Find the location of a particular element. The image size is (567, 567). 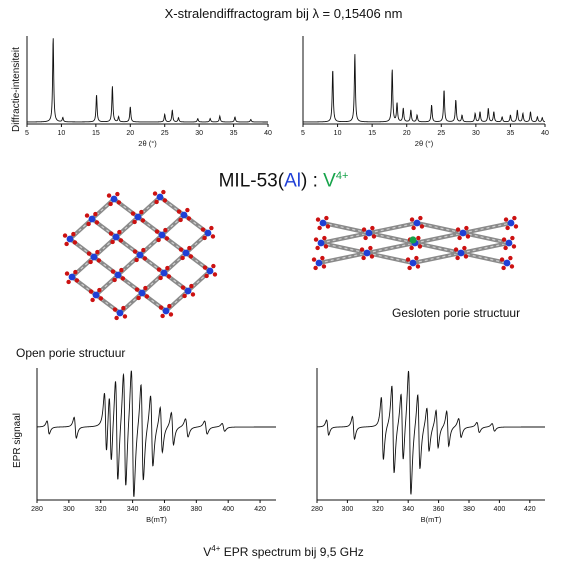

open-pore-label: Open porie structuur is located at coordinates (71, 353).